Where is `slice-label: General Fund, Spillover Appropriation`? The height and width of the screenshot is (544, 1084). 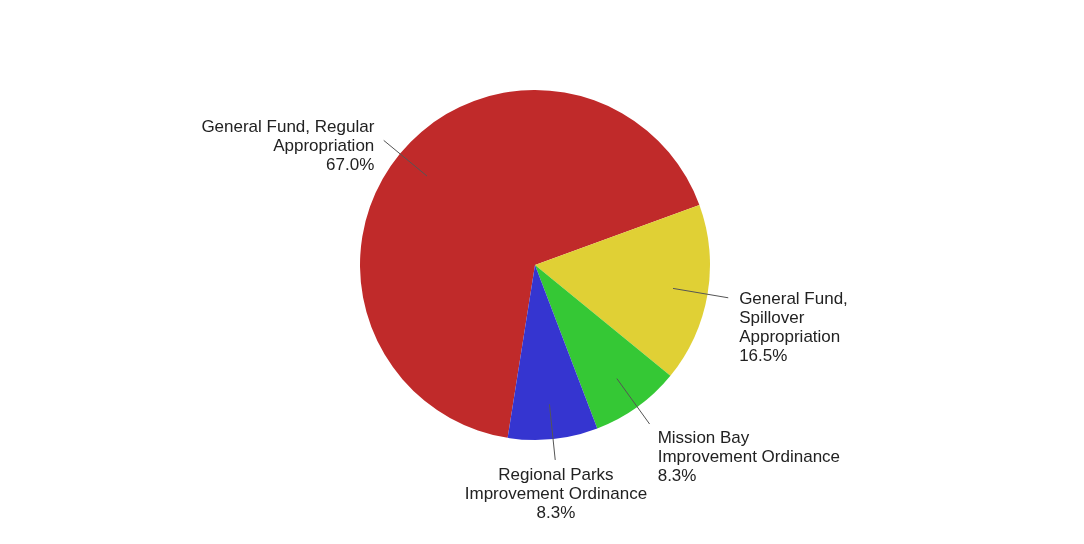 slice-label: General Fund, Spillover Appropriation is located at coordinates (793, 317).